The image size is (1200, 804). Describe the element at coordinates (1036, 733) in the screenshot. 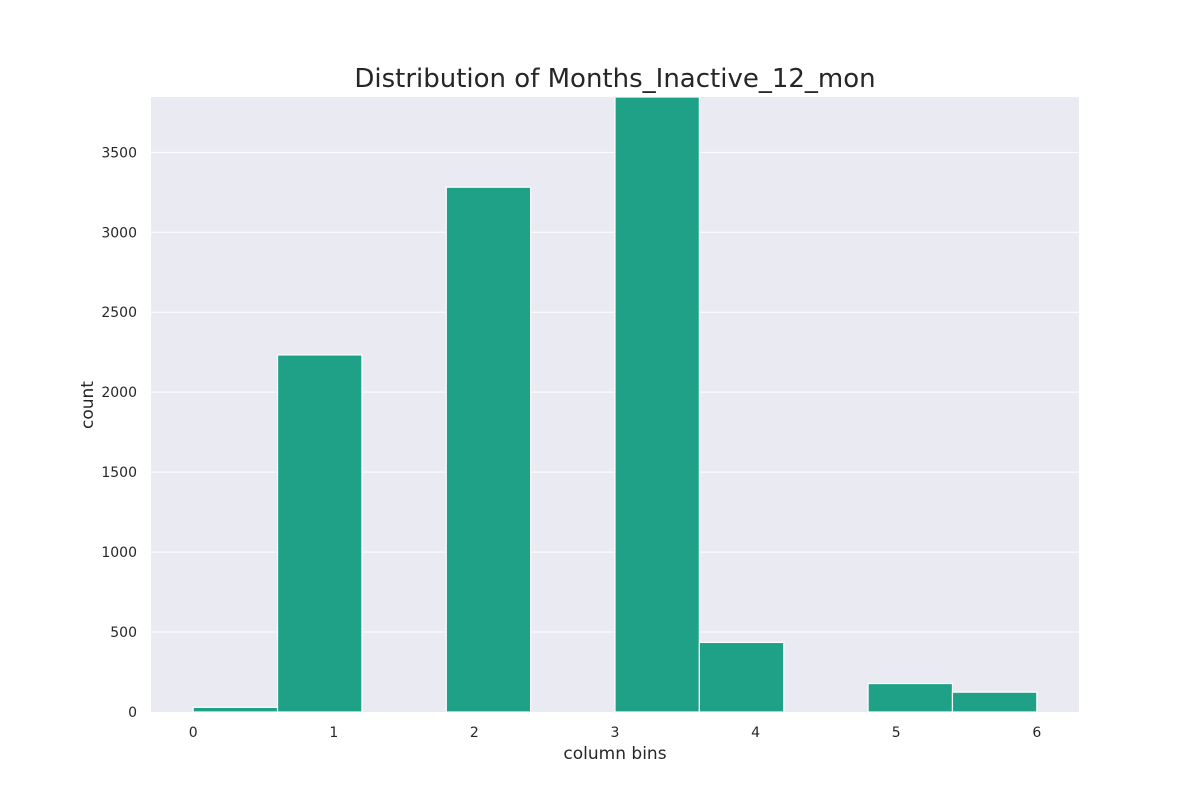

I see `x-tick-label: 6` at that location.